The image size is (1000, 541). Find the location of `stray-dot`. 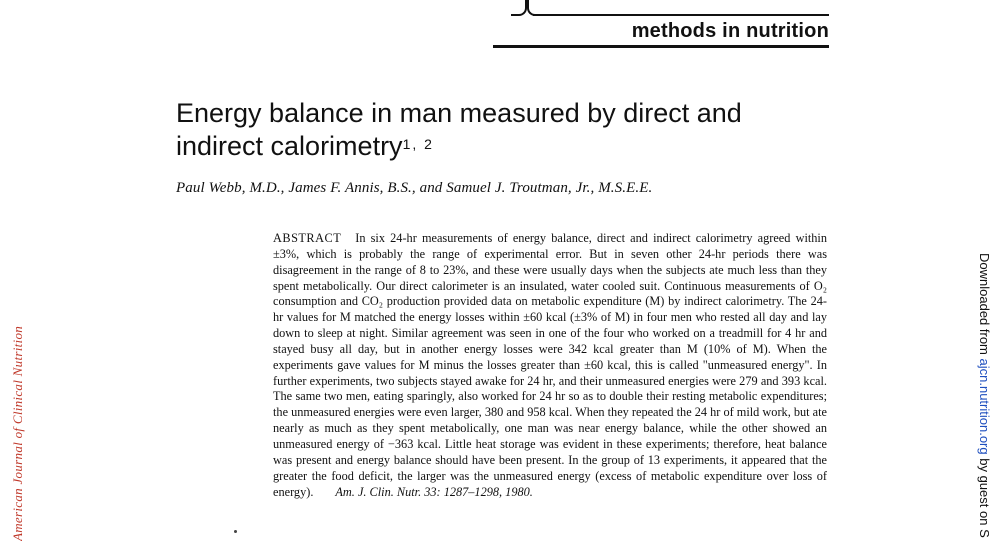

stray-dot is located at coordinates (235, 531).